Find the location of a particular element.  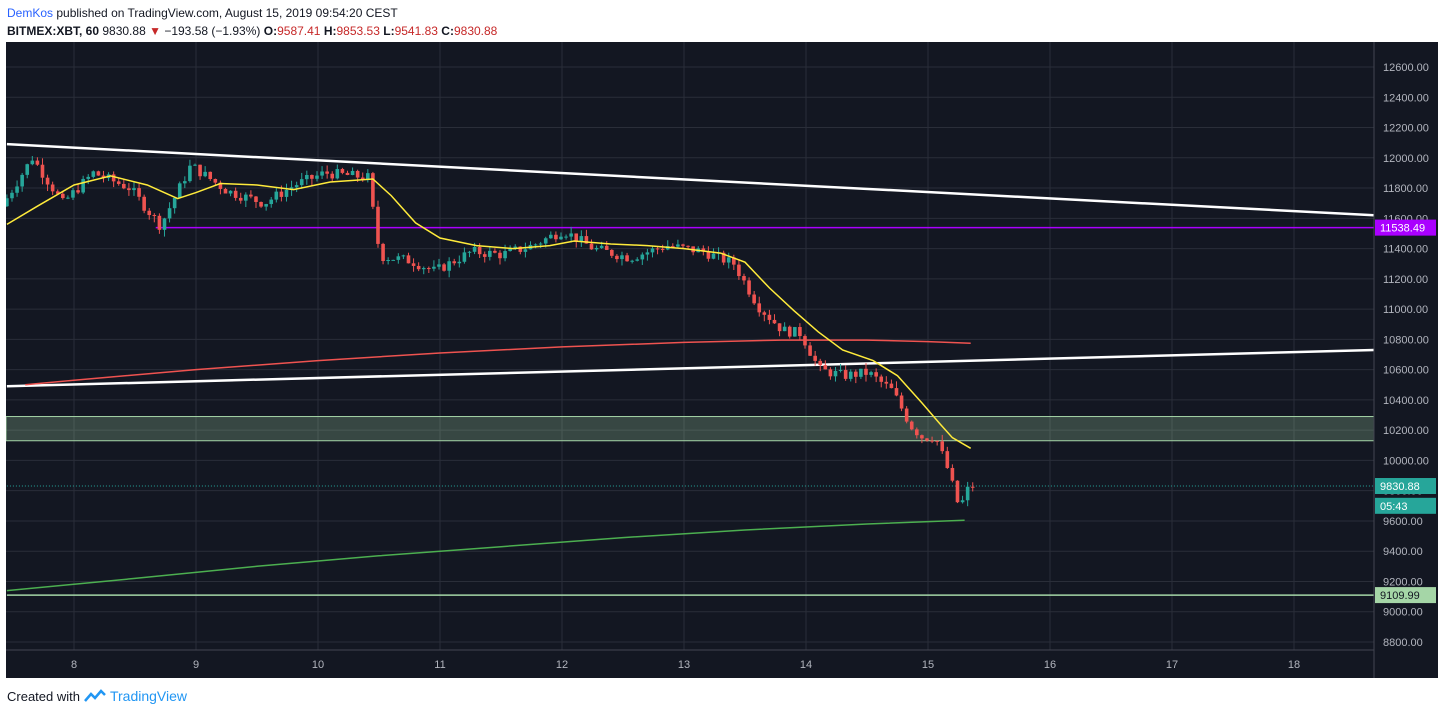

y-tick-label: 9400.00 is located at coordinates (1403, 552).